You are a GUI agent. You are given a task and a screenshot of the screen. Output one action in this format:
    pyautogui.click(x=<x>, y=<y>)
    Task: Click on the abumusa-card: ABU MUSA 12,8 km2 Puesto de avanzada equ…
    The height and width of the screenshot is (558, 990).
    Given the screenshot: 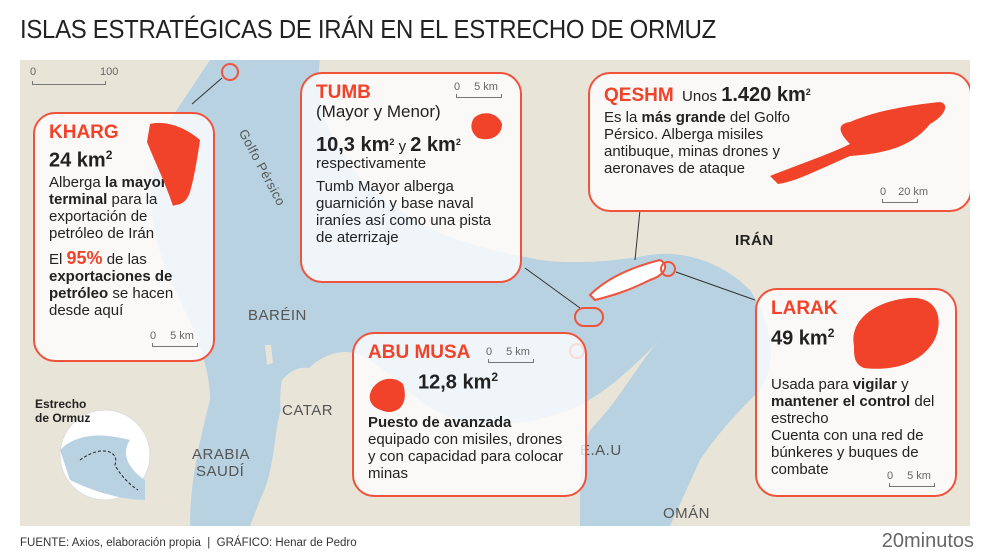 What is the action you would take?
    pyautogui.click(x=469, y=414)
    